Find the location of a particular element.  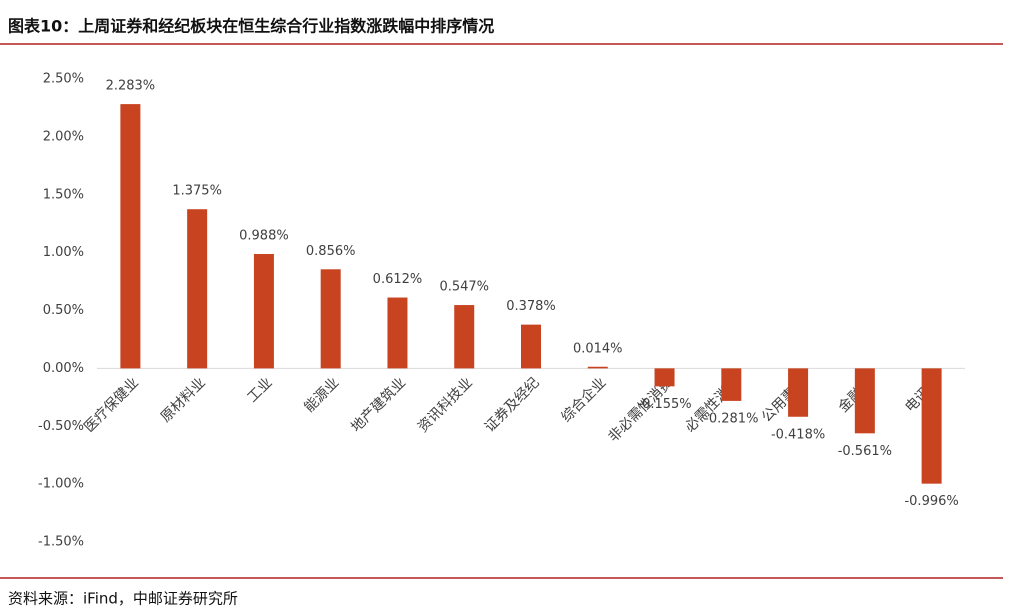

y-tick-label: 1.50% is located at coordinates (63, 194).